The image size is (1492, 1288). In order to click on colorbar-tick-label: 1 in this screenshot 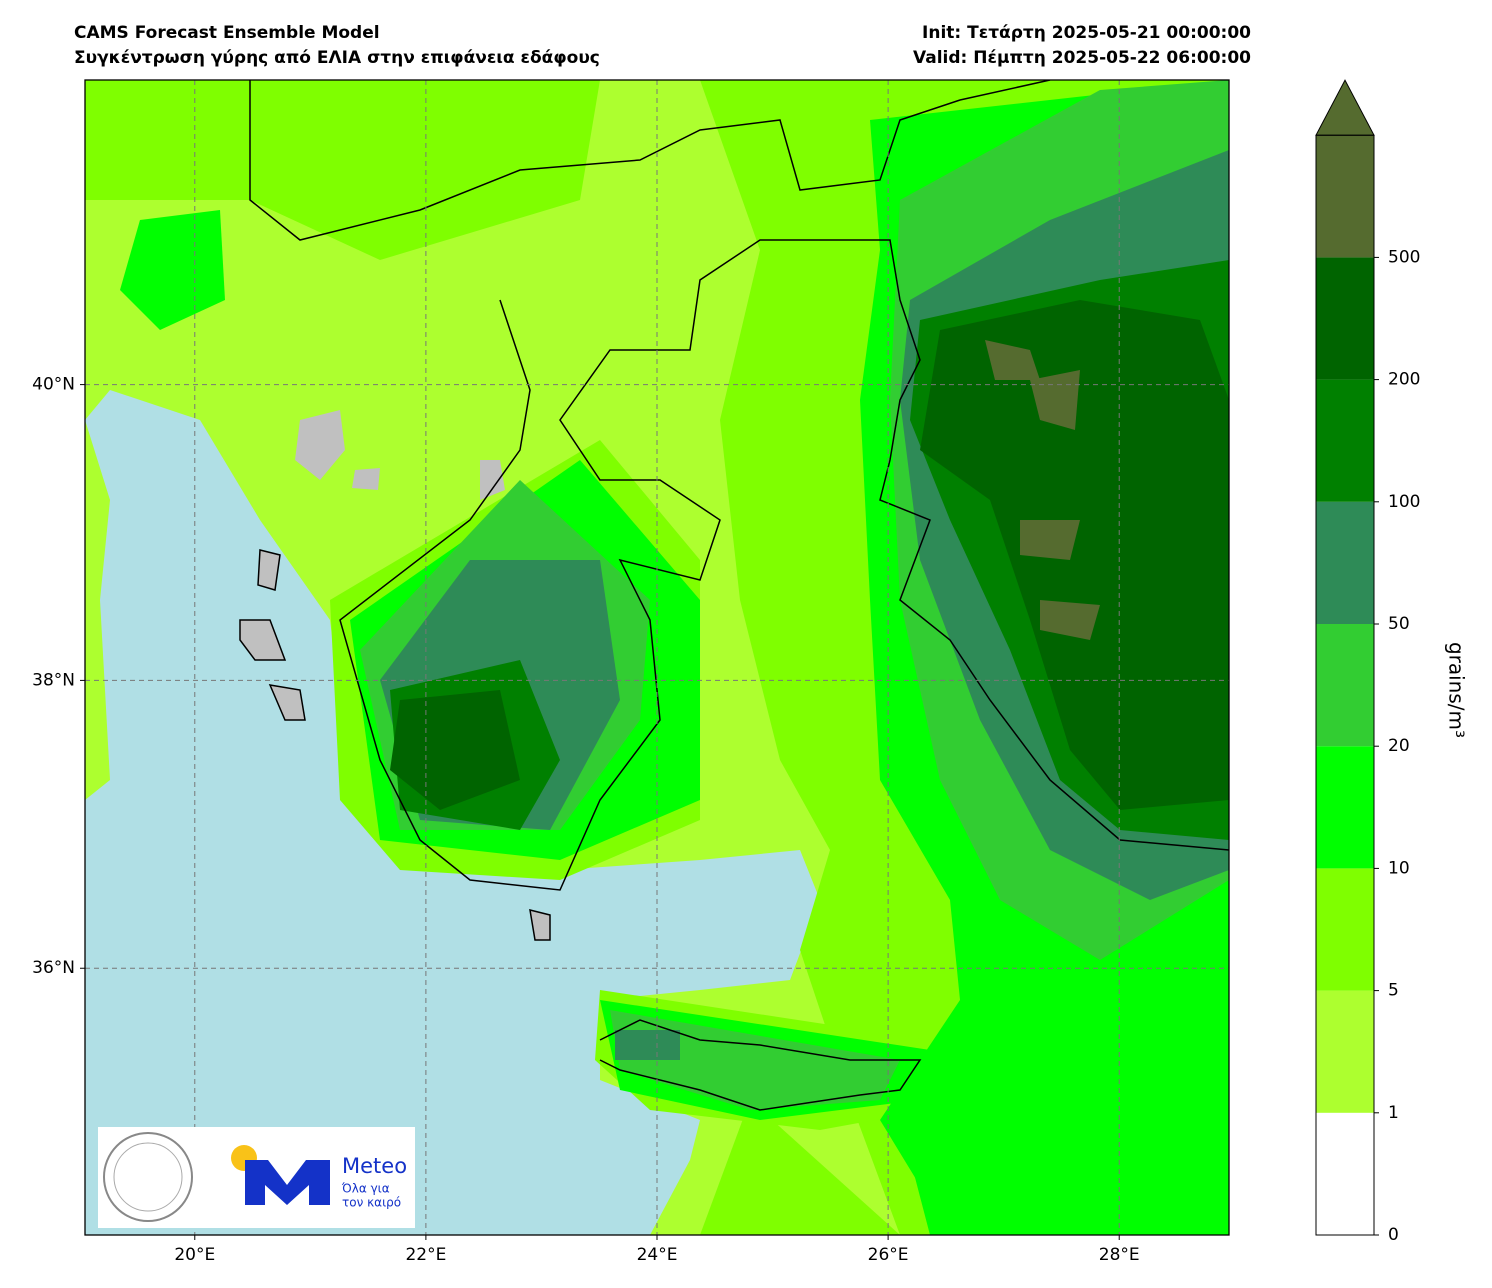, I will do `click(1393, 1113)`.